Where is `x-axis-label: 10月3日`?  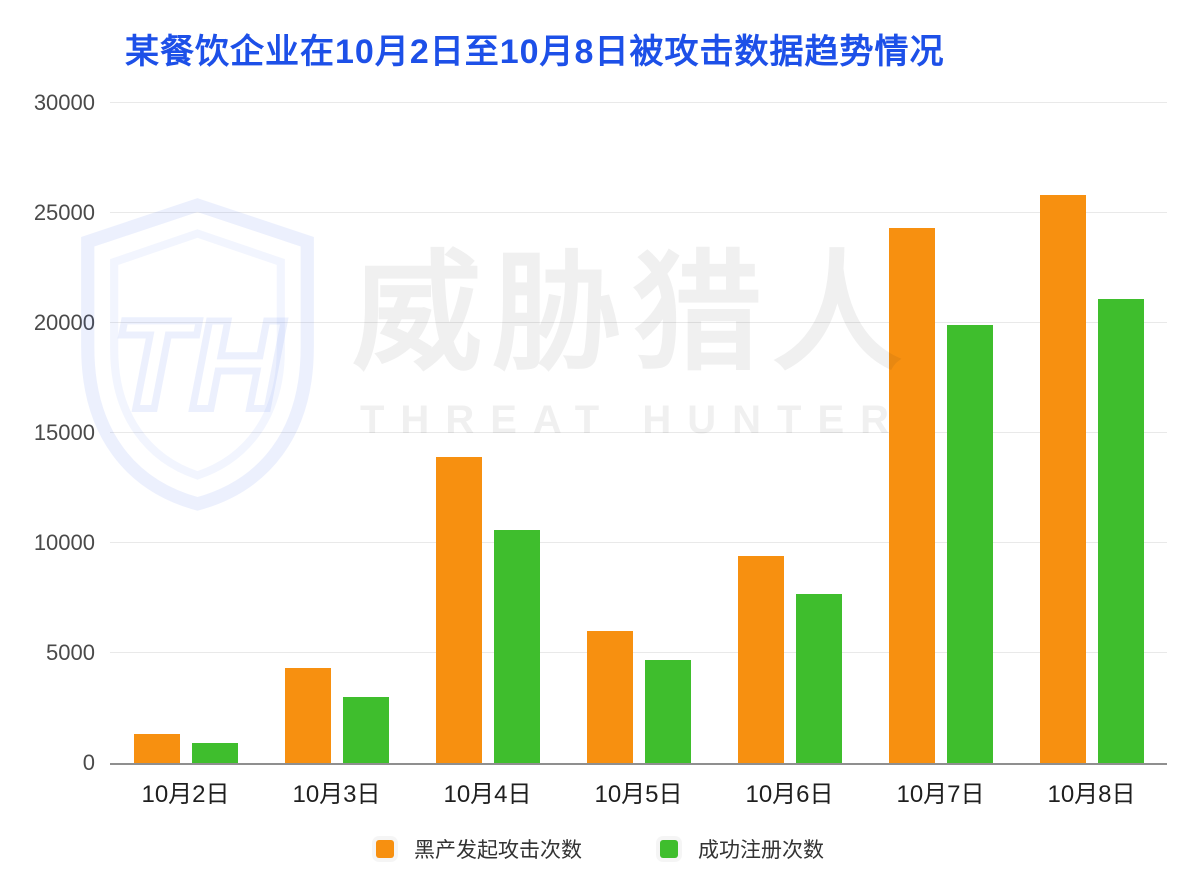
x-axis-label: 10月3日 is located at coordinates (336, 794).